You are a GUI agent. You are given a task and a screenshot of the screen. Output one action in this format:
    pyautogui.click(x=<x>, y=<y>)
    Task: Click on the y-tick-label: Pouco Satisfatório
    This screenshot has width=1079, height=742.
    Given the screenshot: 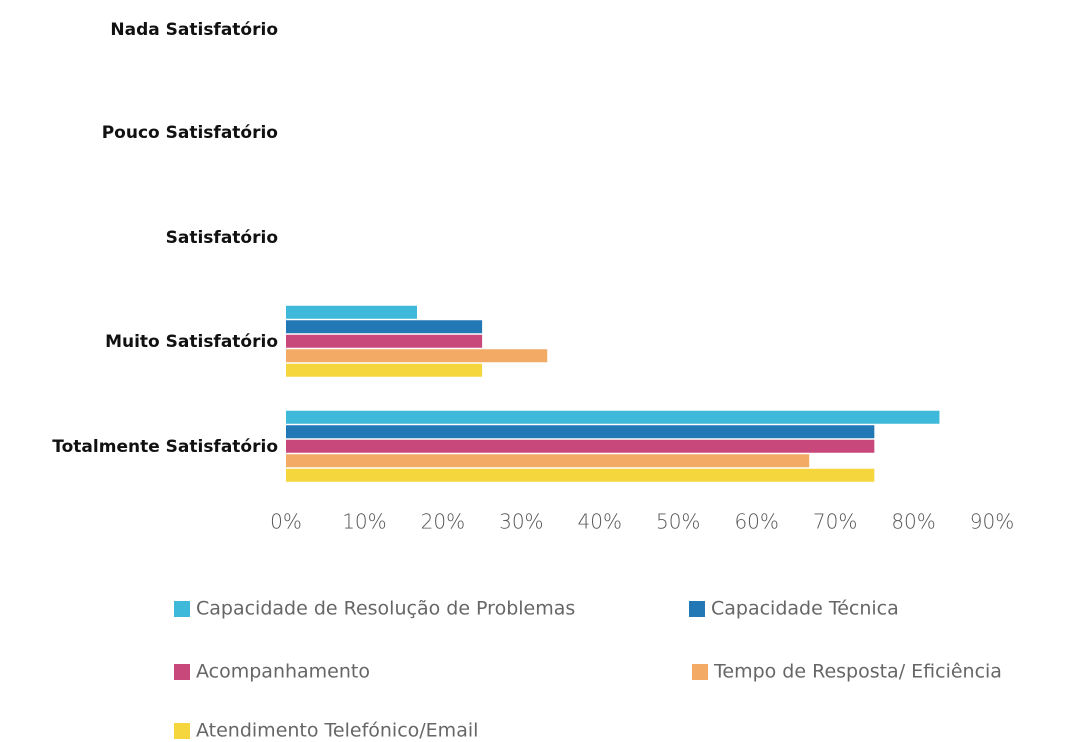 What is the action you would take?
    pyautogui.click(x=190, y=133)
    